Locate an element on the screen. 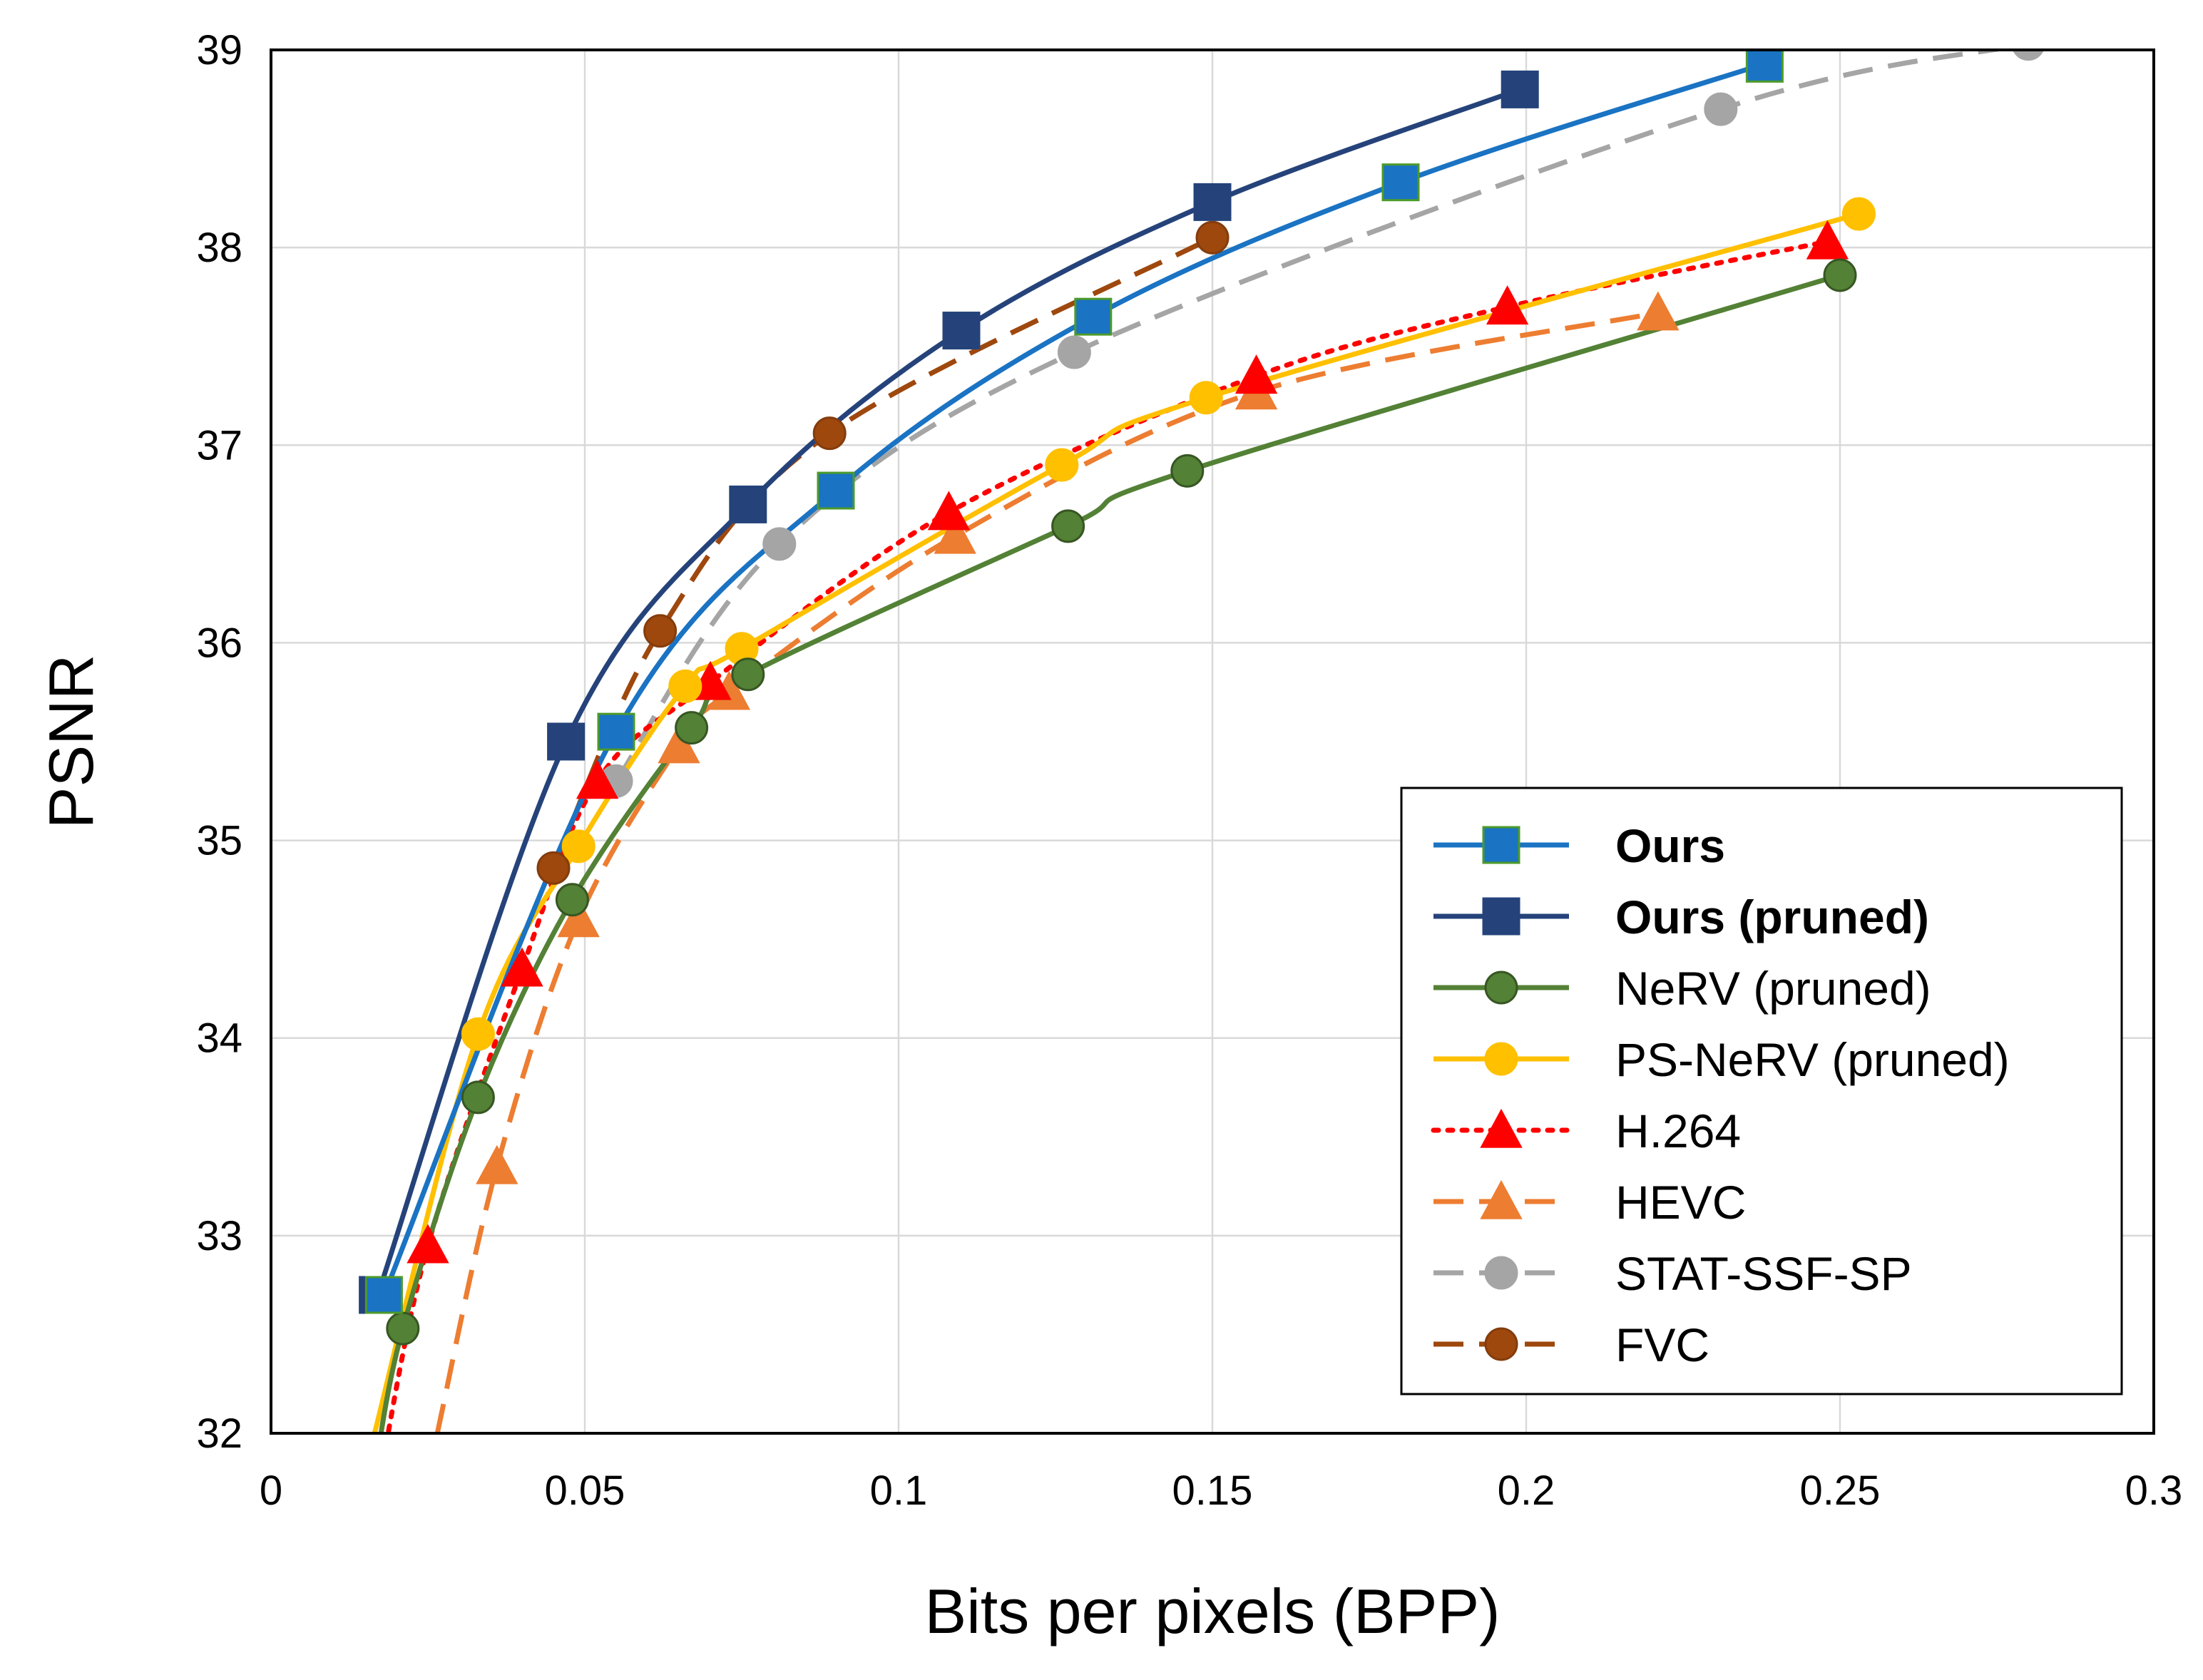 The height and width of the screenshot is (1680, 2203). legend-item-ps-nerv-pruned: PS-NeRV (pruned) is located at coordinates (1722, 1059).